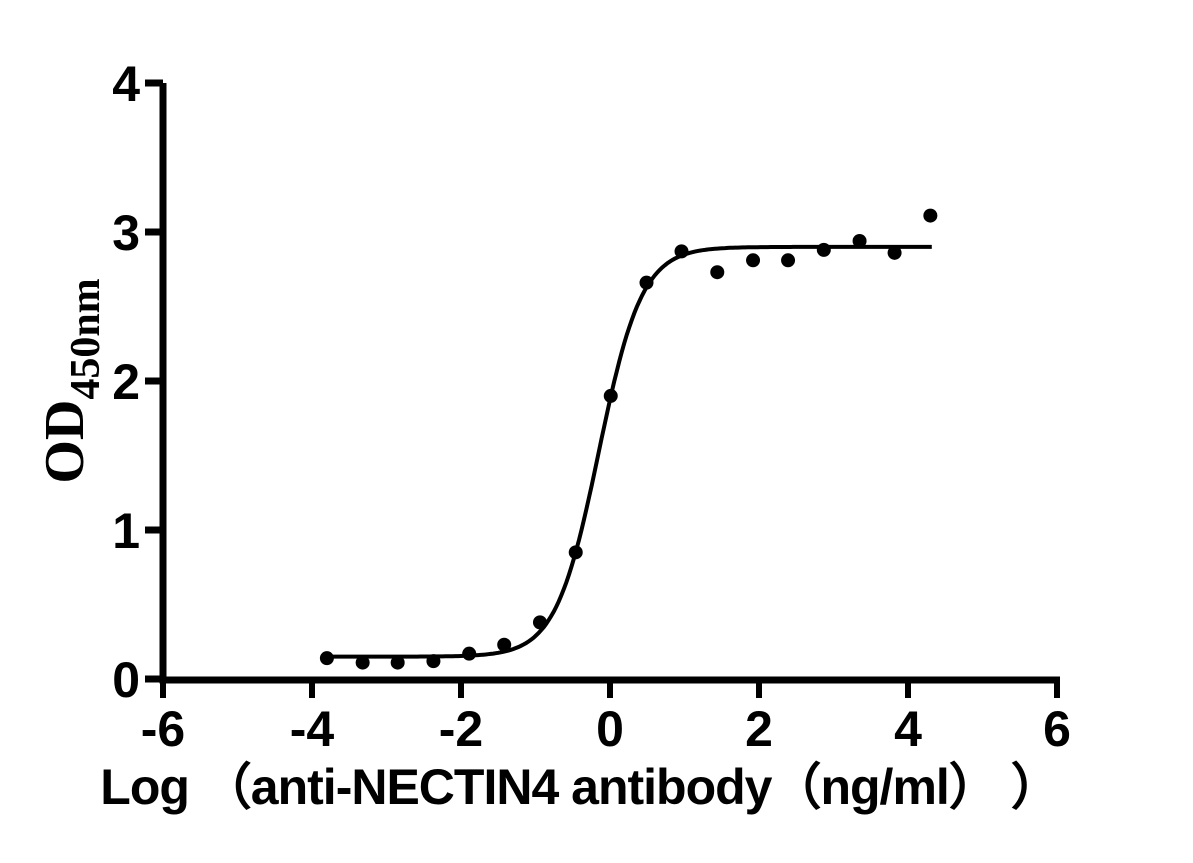 Image resolution: width=1193 pixels, height=863 pixels. What do you see at coordinates (1057, 729) in the screenshot?
I see `x-tick-label: 6` at bounding box center [1057, 729].